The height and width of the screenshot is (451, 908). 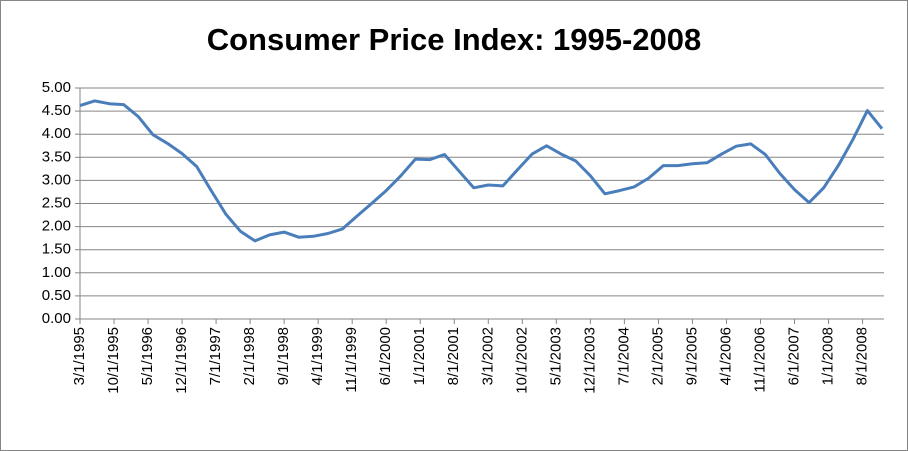 I want to click on x-tick-label: 9/1/1998, so click(x=283, y=356).